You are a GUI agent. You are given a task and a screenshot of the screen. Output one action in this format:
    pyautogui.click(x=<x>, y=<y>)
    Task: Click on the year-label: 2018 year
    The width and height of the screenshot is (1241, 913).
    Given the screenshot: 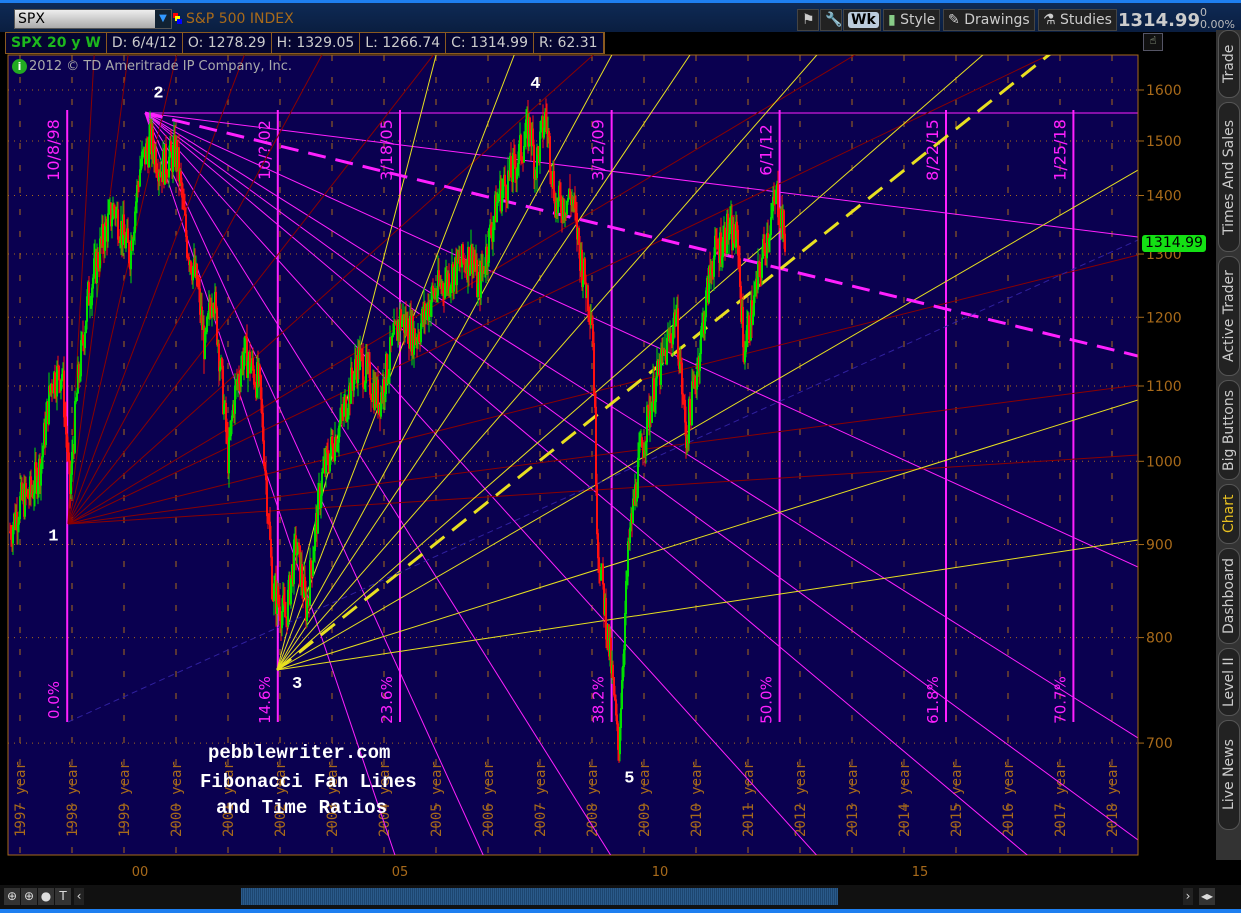 What is the action you would take?
    pyautogui.click(x=1113, y=799)
    